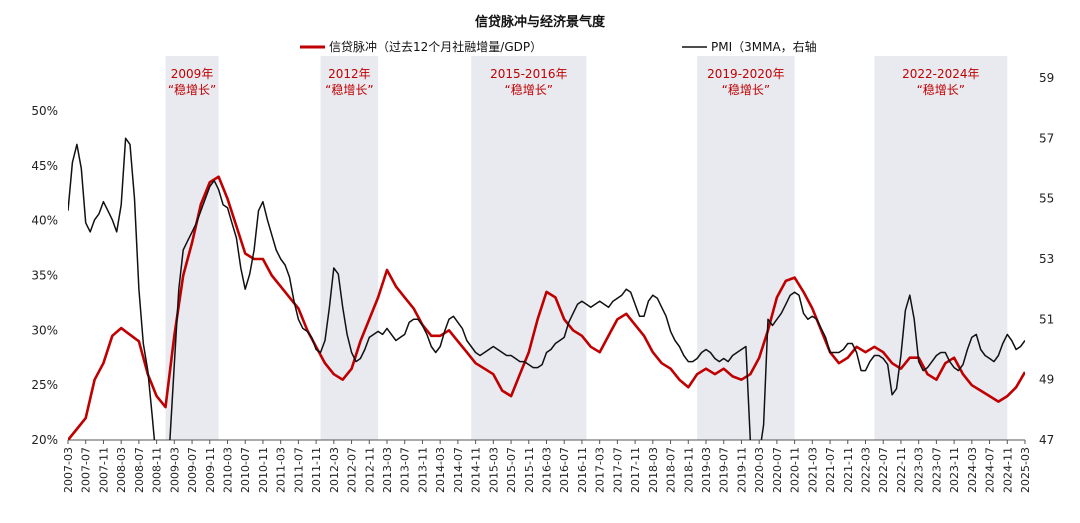  Describe the element at coordinates (812, 470) in the screenshot. I see `x-tick-label: 2021-03` at that location.